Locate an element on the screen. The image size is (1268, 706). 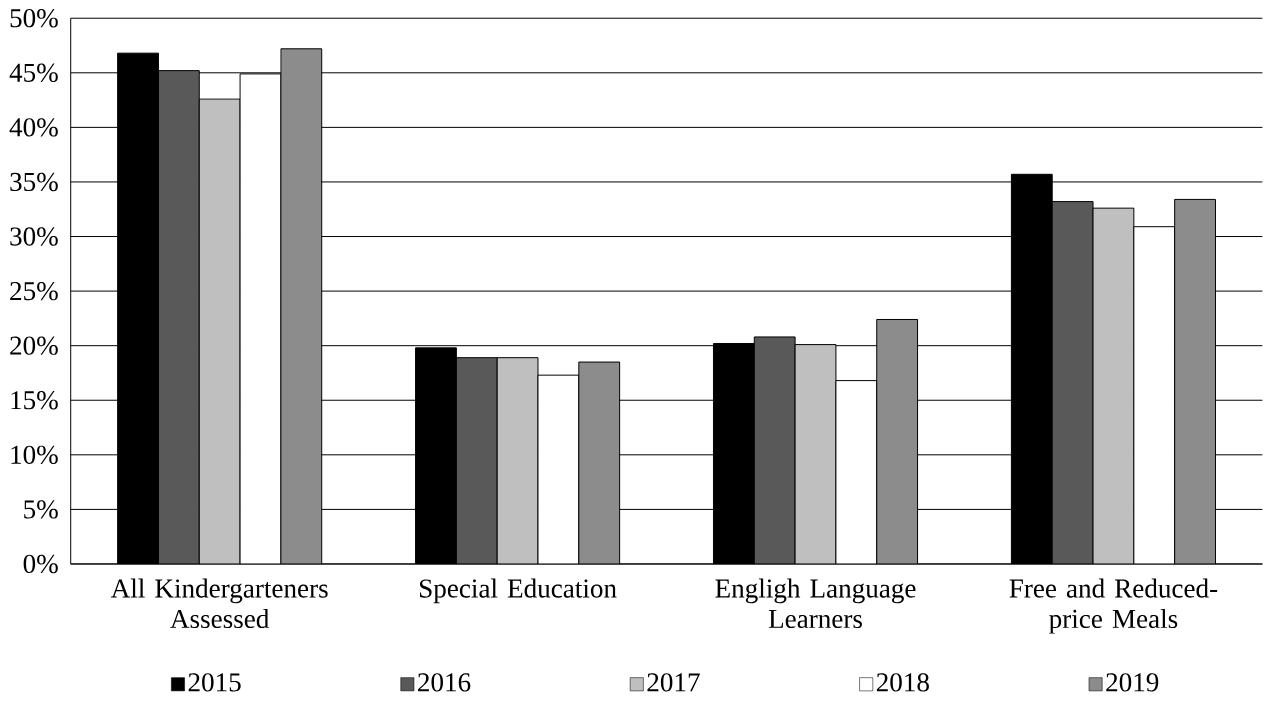
x-tick-label: Free and Reduced-price Meals is located at coordinates (1113, 606).